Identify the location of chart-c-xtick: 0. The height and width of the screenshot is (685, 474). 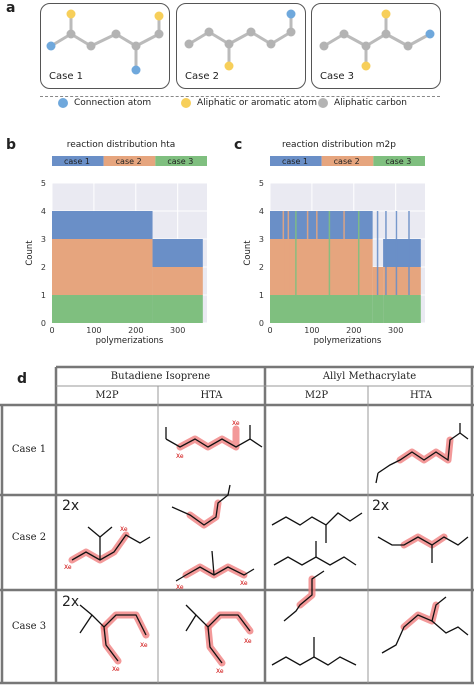
(269, 330).